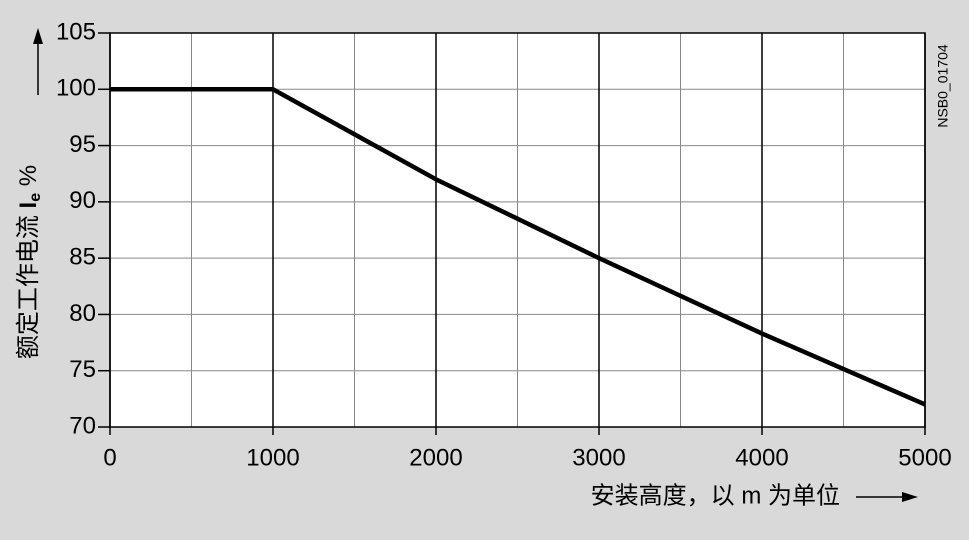 This screenshot has width=969, height=540. Describe the element at coordinates (761, 457) in the screenshot. I see `x-tick-label: 4000` at that location.